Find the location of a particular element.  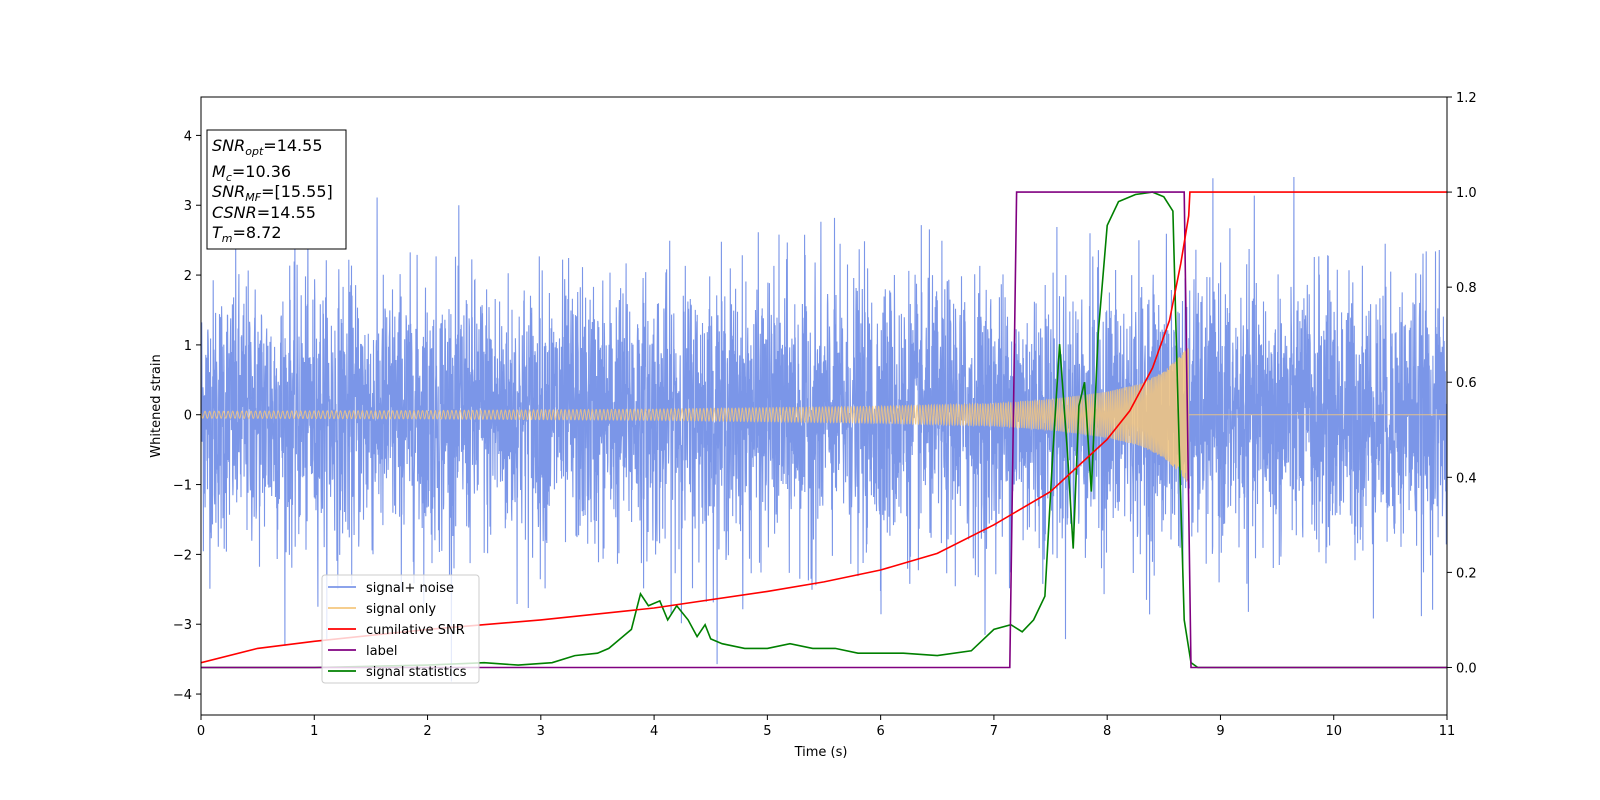

x-tick-label: 5 is located at coordinates (767, 731).